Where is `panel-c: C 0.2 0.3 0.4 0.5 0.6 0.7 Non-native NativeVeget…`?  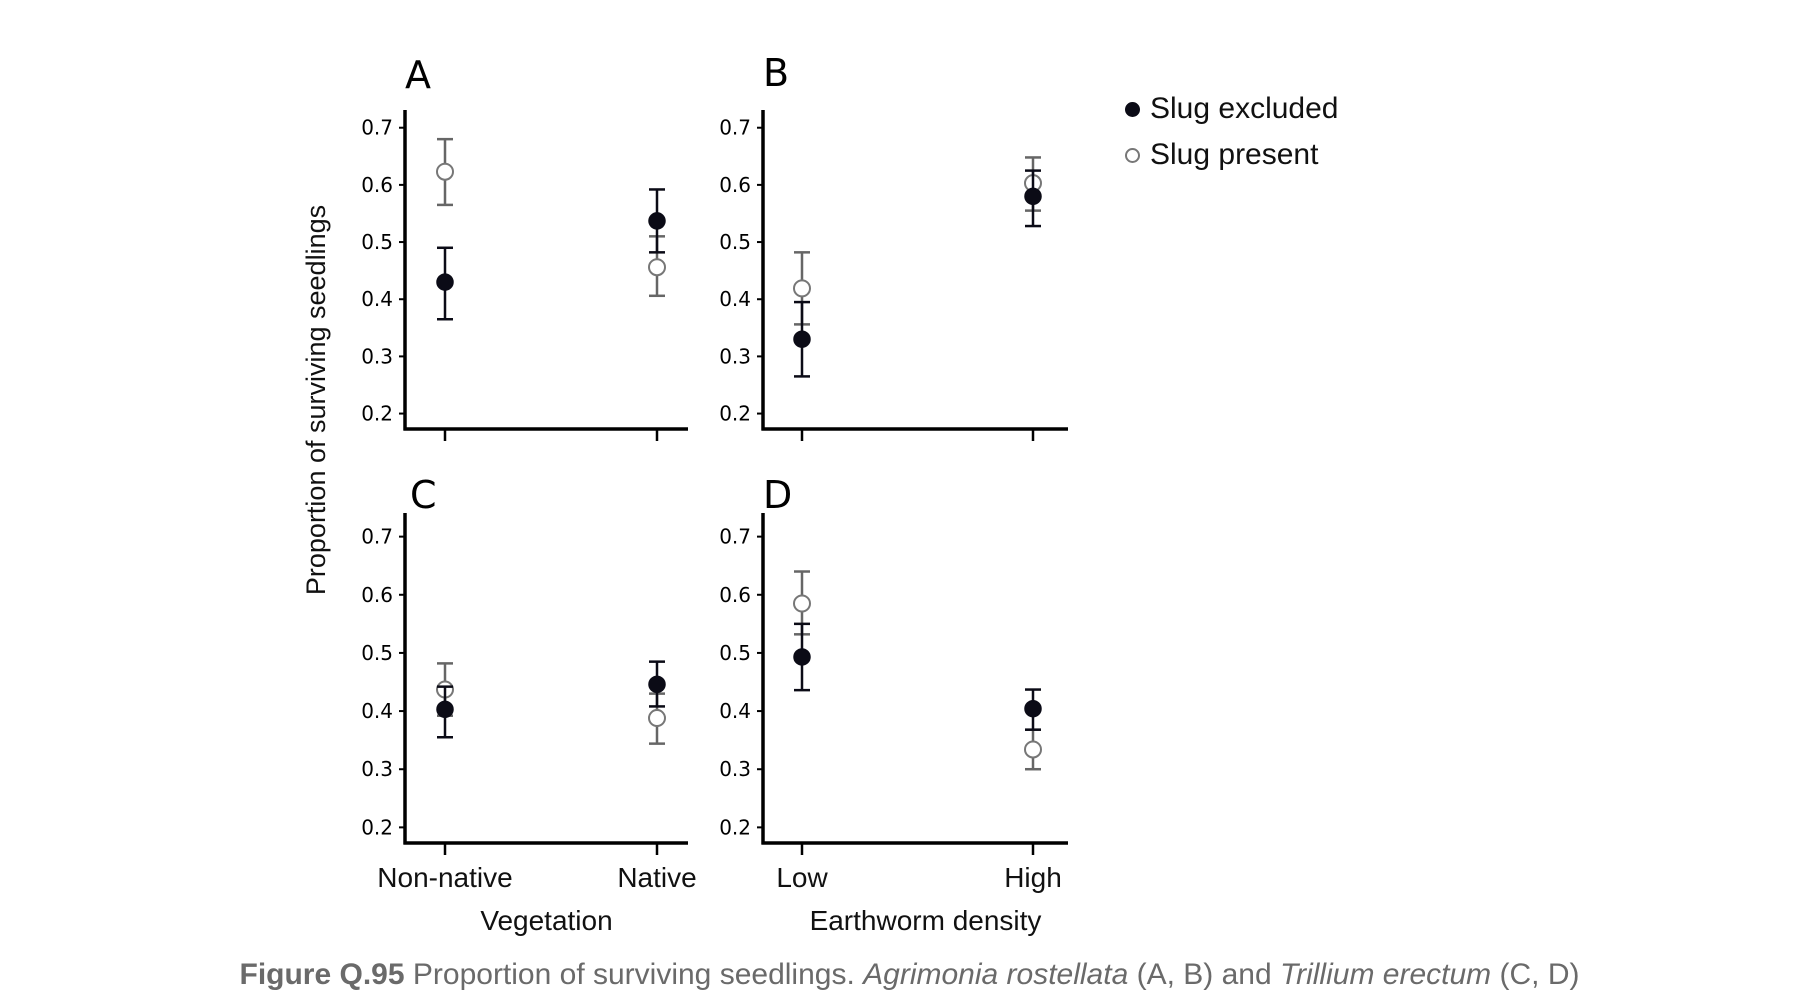
panel-c: C 0.2 0.3 0.4 0.5 0.6 0.7 Non-native NativeVeget… is located at coordinates (529, 704).